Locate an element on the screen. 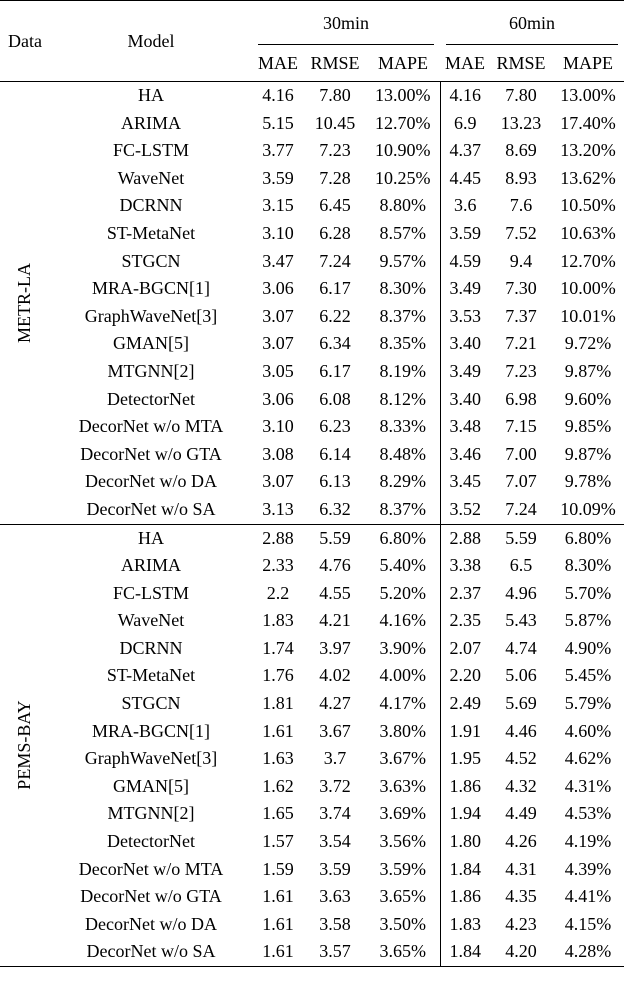 Image resolution: width=624 pixels, height=996 pixels. metric-value: 10.00% is located at coordinates (588, 288).